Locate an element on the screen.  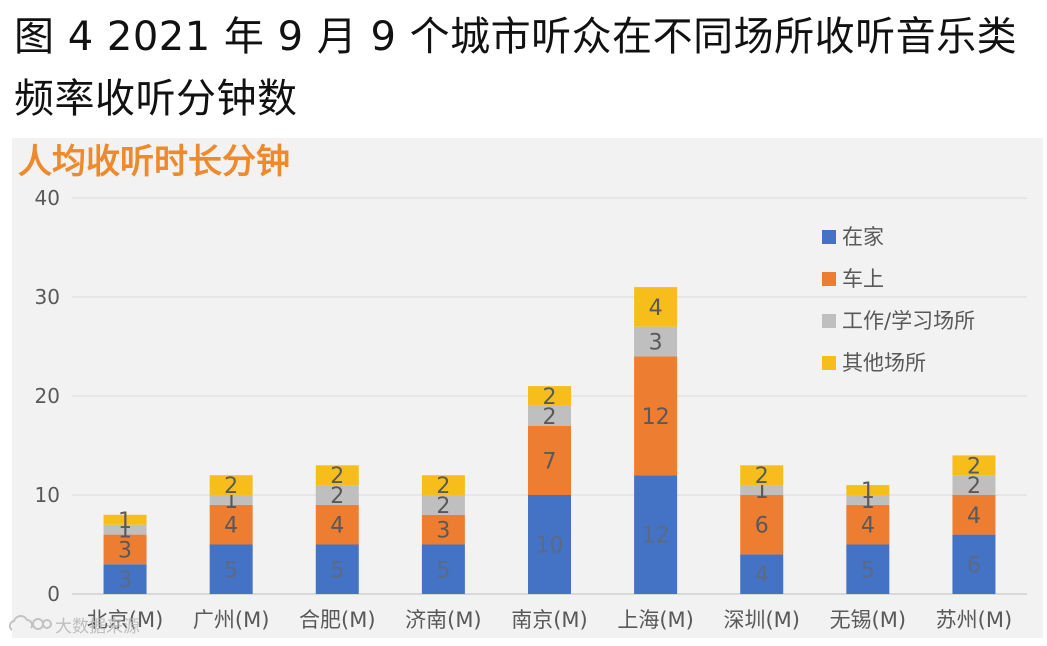
x-tick-label: 苏州(M) is located at coordinates (974, 620).